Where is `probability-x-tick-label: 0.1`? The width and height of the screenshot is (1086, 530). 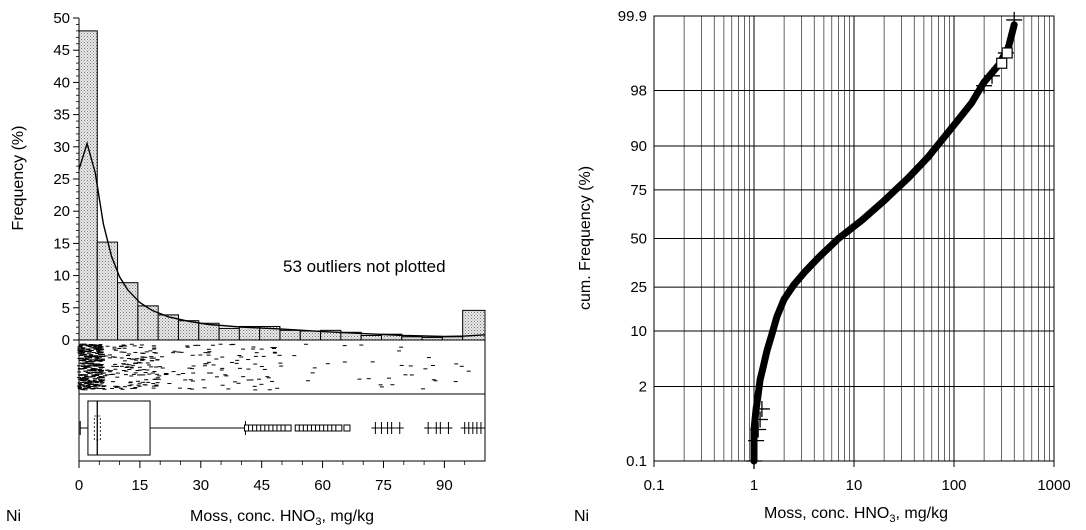
probability-x-tick-label: 0.1 is located at coordinates (654, 485).